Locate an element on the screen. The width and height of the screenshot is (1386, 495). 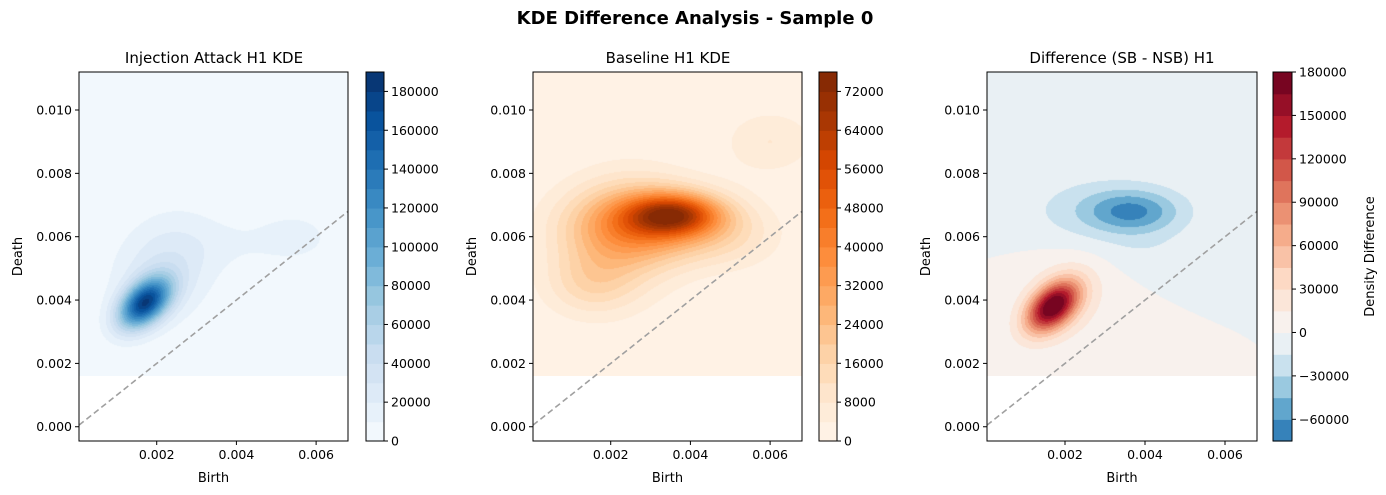
colorbar-tick-label: 90000 is located at coordinates (1319, 202).